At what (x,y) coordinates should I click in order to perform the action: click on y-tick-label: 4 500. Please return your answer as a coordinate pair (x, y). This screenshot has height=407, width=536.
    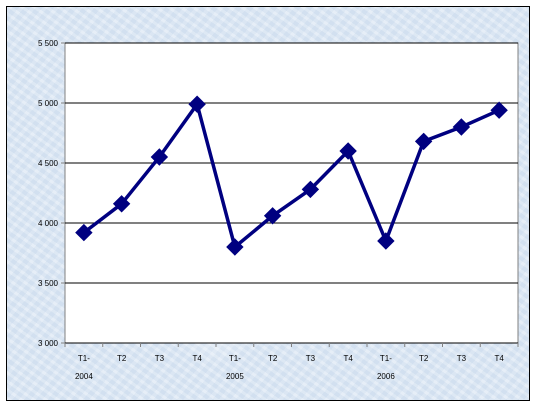
    Looking at the image, I should click on (48, 163).